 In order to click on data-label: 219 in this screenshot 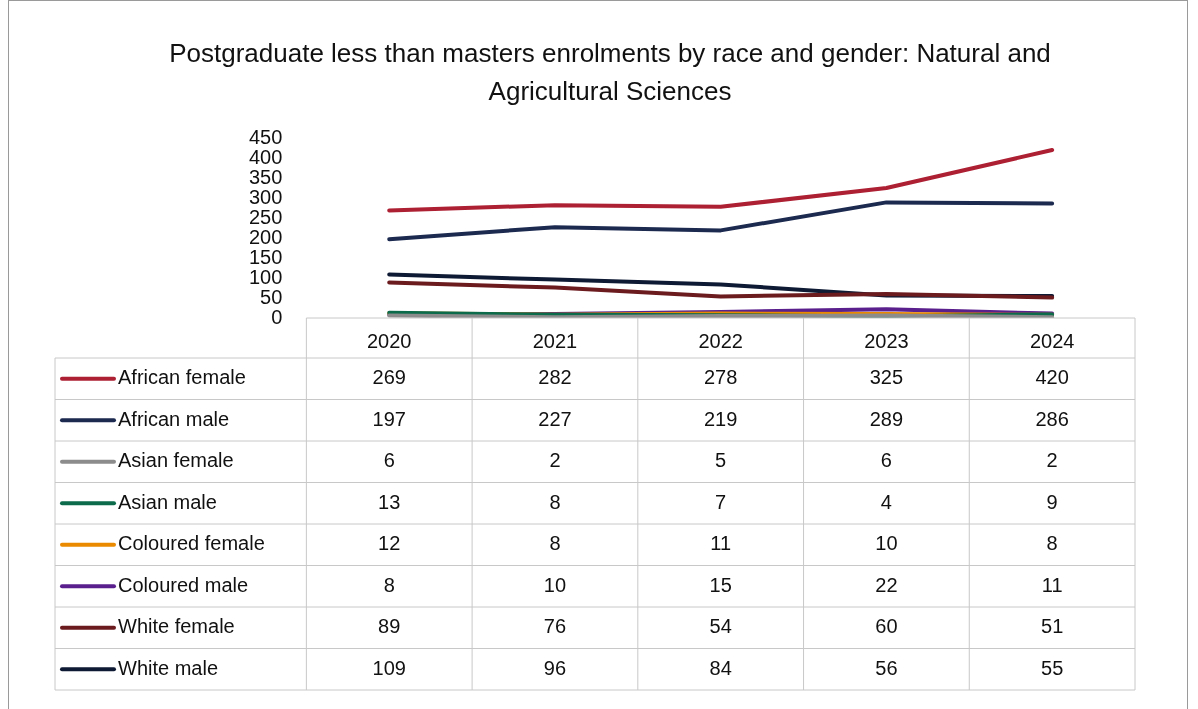, I will do `click(721, 418)`.